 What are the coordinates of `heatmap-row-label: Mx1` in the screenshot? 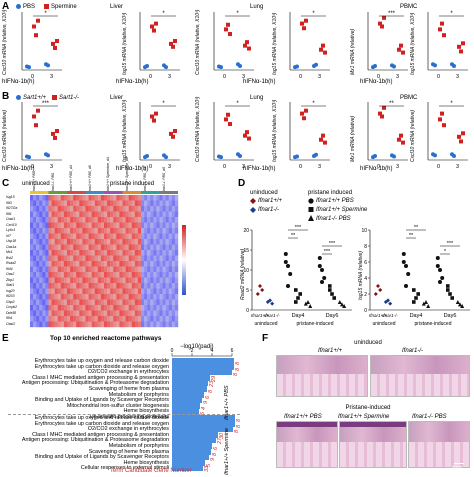 It's located at (9, 252).